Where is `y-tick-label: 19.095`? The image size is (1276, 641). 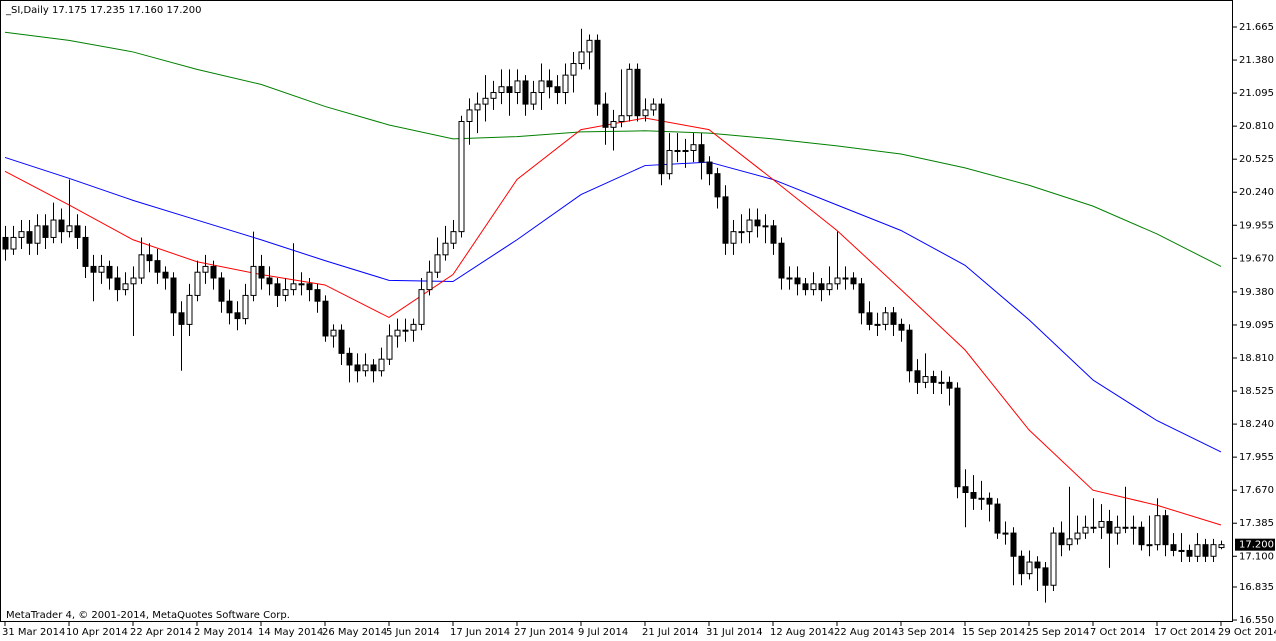
y-tick-label: 19.095 is located at coordinates (1256, 325).